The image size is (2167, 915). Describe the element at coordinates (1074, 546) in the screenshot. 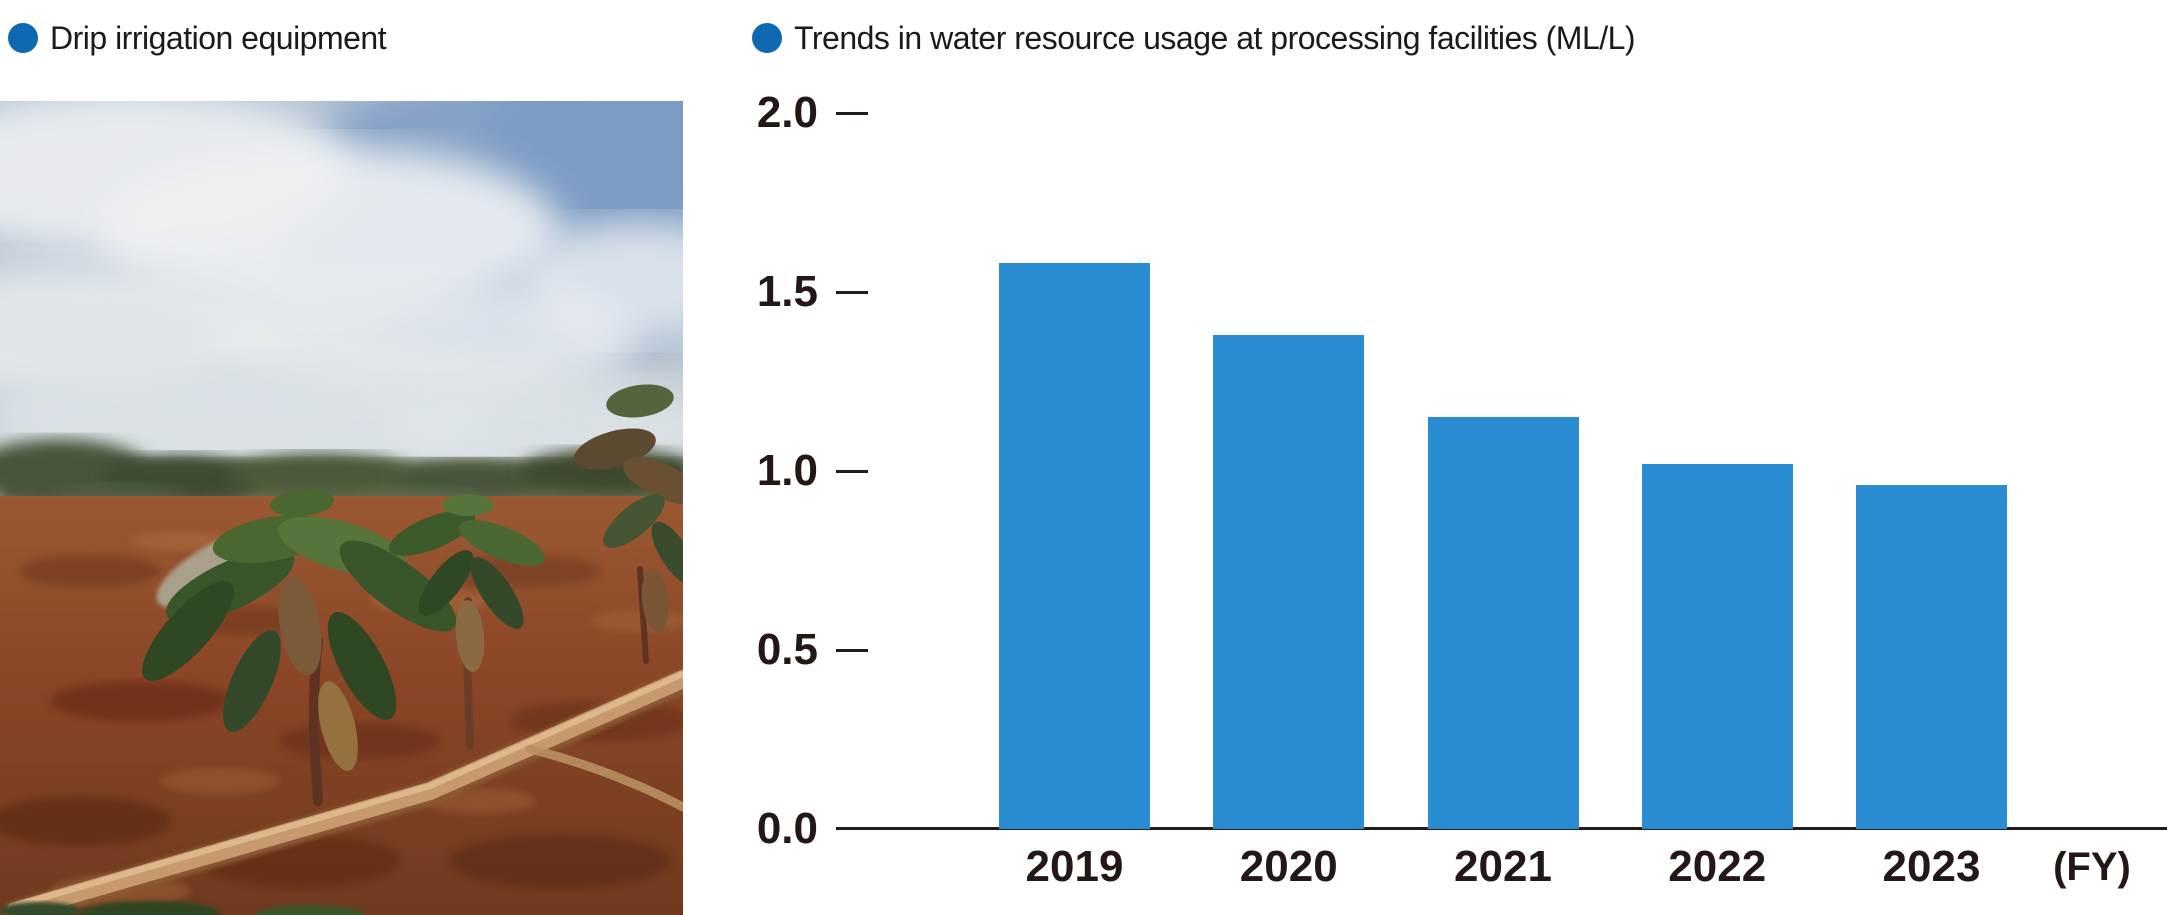

I see `bar-2019` at that location.